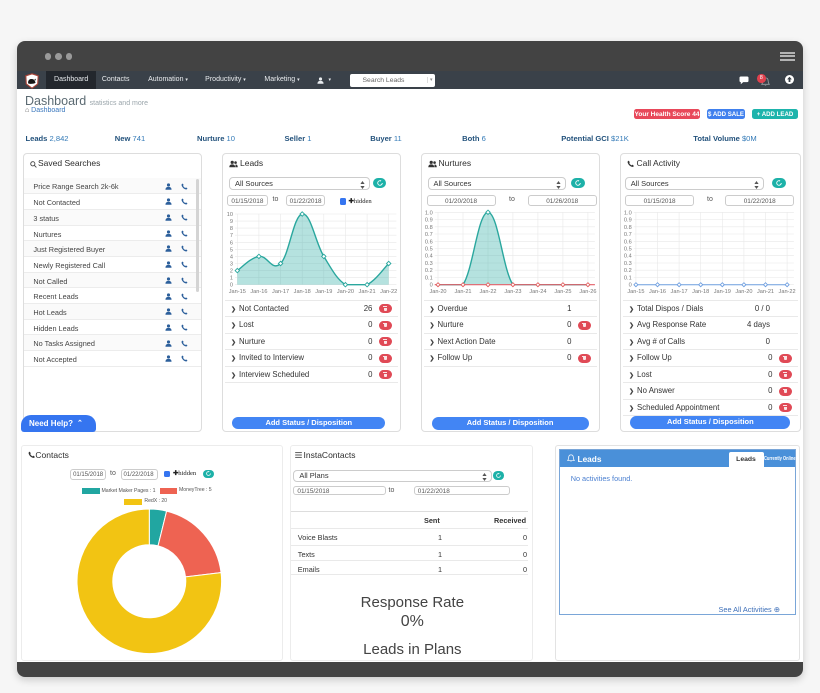 This screenshot has height=693, width=820. I want to click on svg-text: 3, so click(231, 265).